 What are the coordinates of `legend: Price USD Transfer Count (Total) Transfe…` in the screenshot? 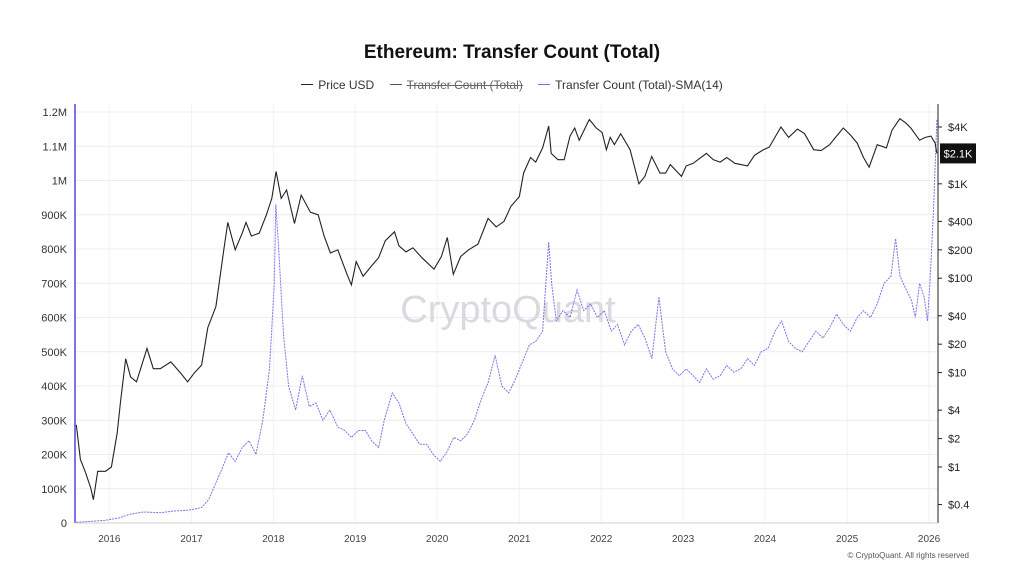 It's located at (512, 83).